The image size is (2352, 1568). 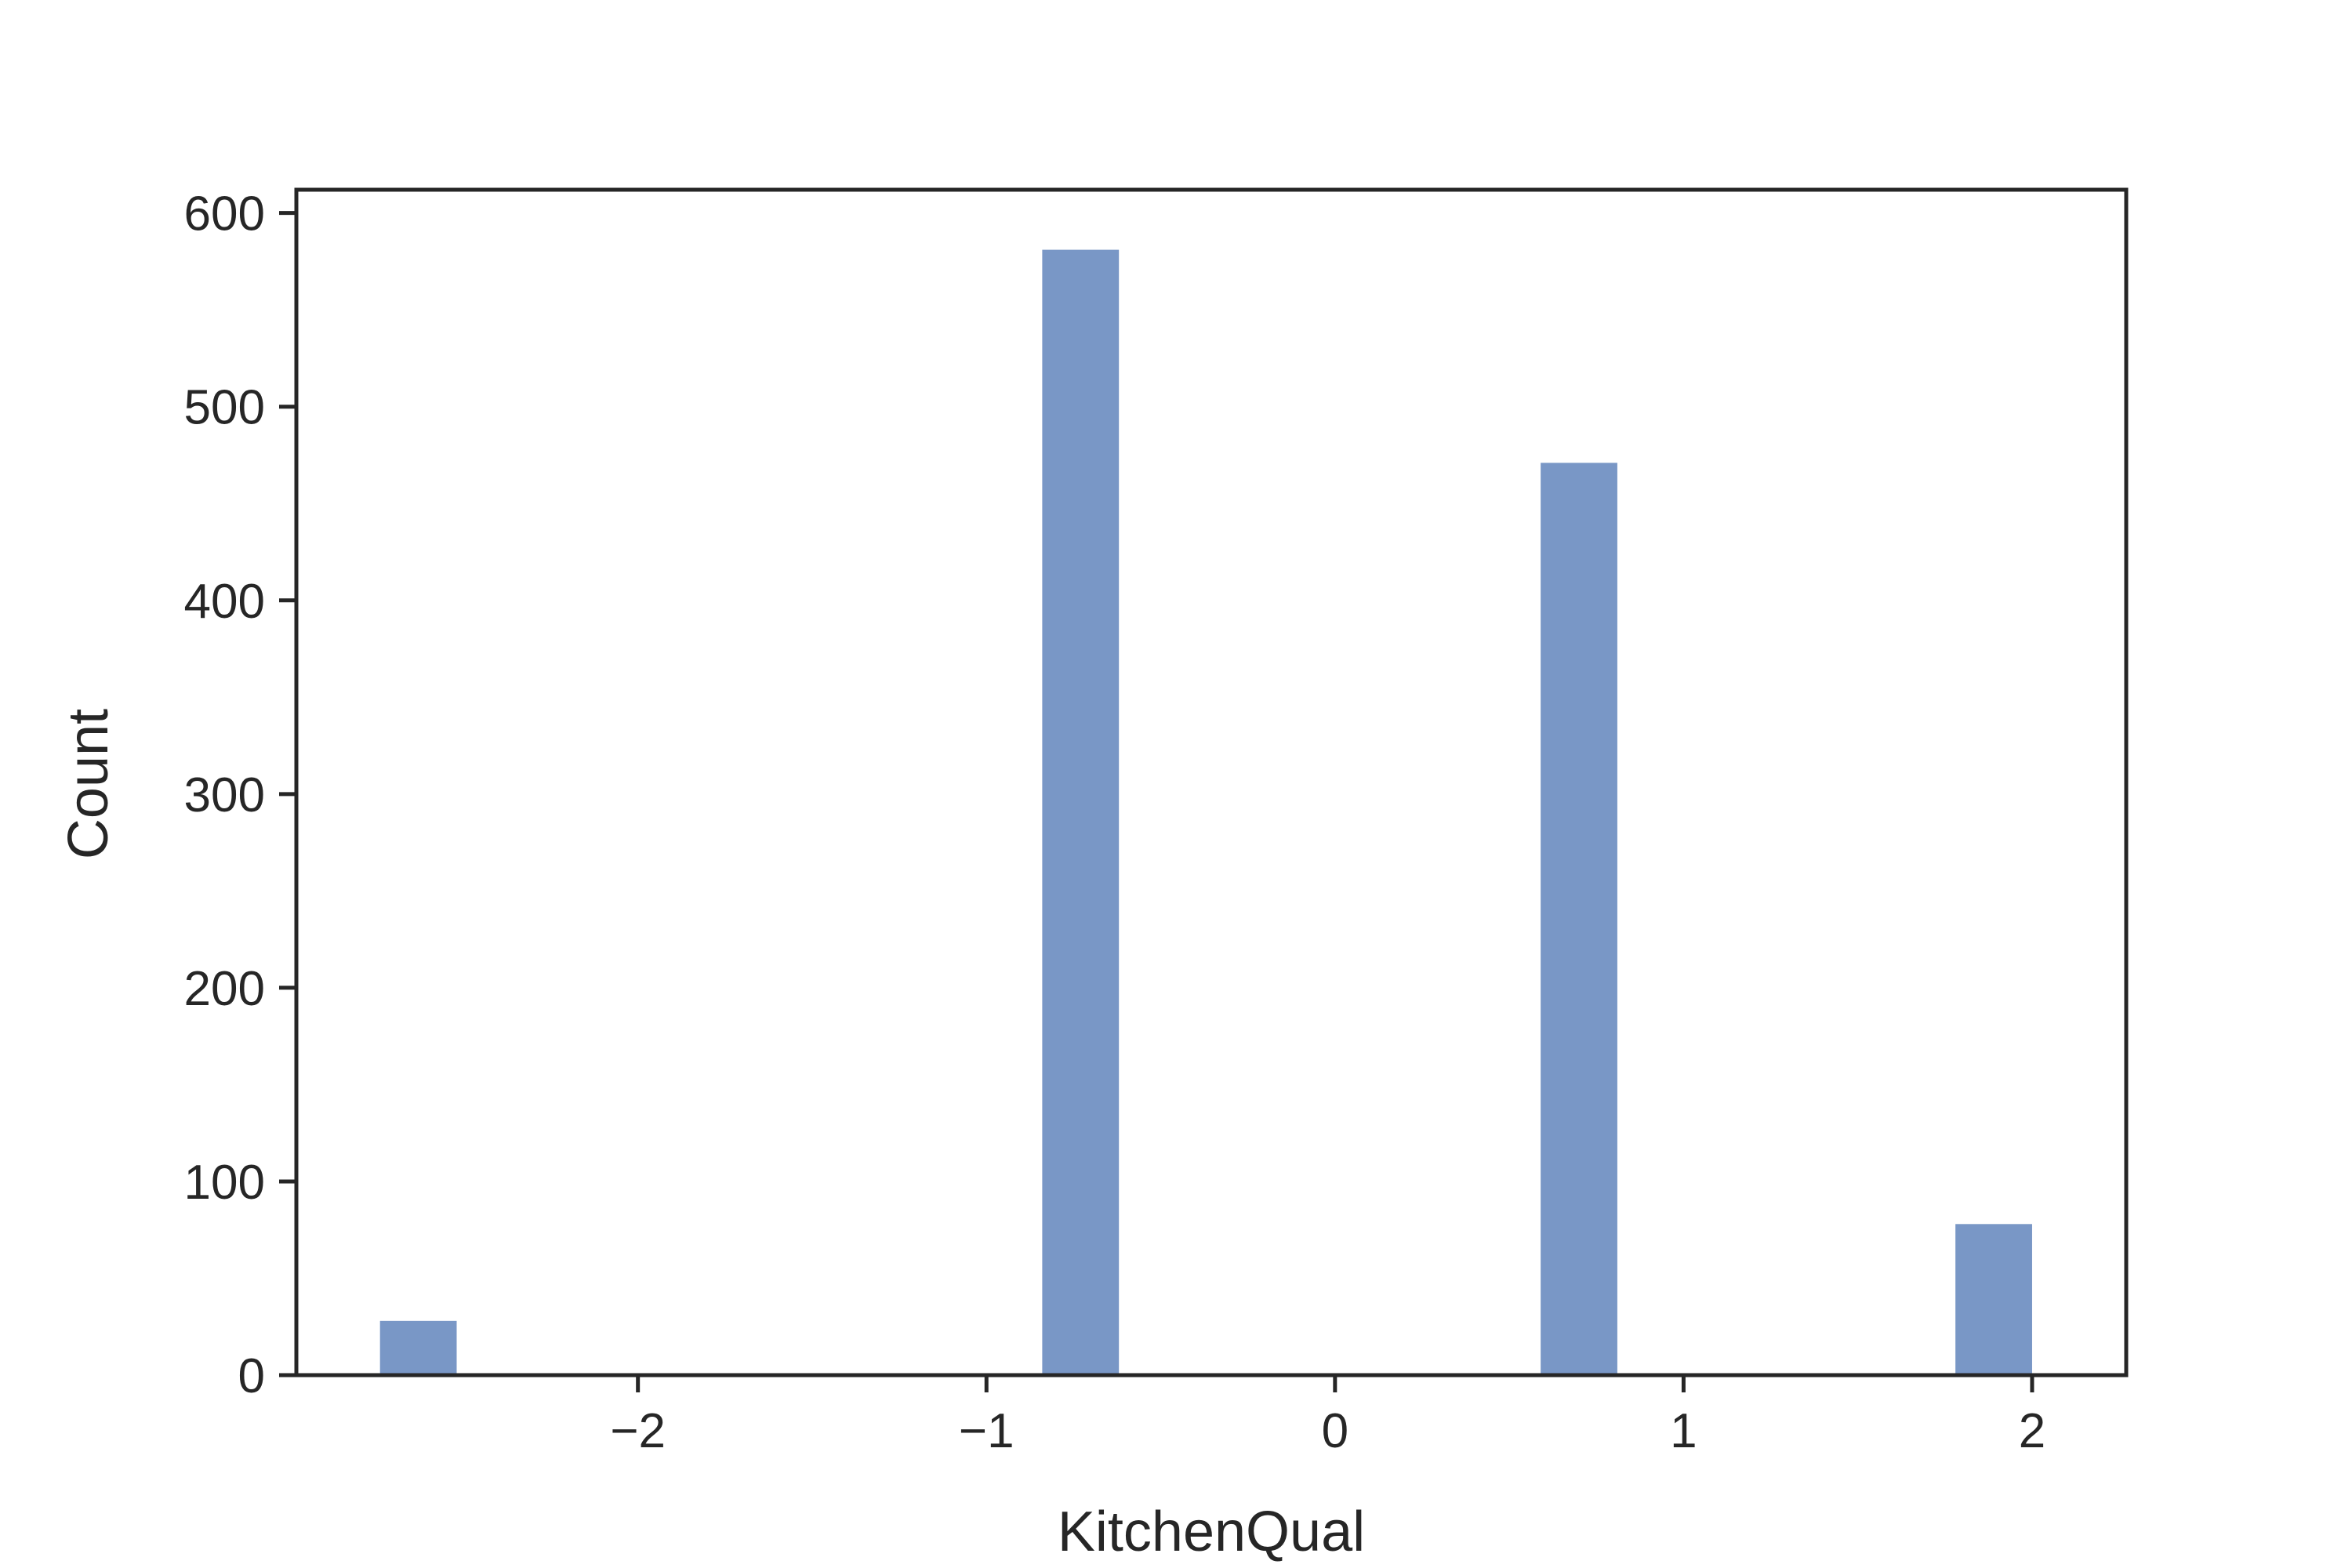 I want to click on y-tick-label: 0, so click(x=251, y=1376).